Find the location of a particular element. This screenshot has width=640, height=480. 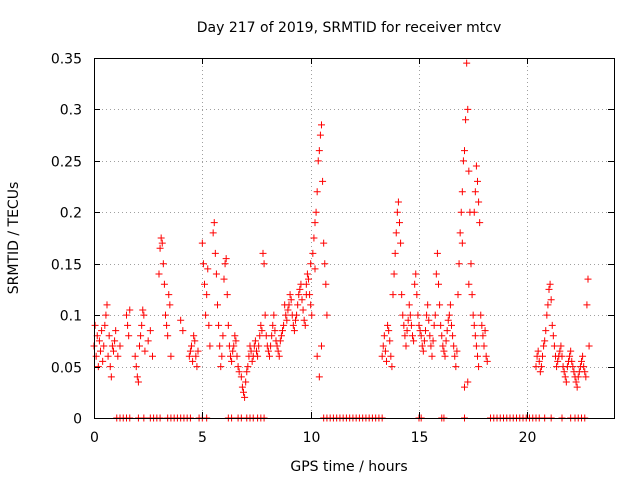

y-tick-label: 0.05 is located at coordinates (66, 369).